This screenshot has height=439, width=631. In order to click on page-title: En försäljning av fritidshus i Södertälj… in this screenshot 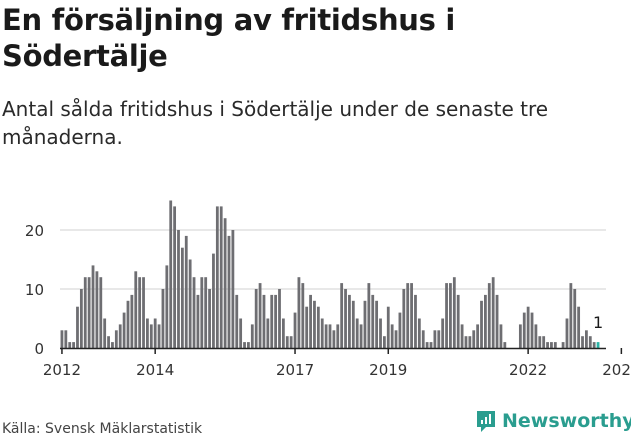, I will do `click(229, 38)`.